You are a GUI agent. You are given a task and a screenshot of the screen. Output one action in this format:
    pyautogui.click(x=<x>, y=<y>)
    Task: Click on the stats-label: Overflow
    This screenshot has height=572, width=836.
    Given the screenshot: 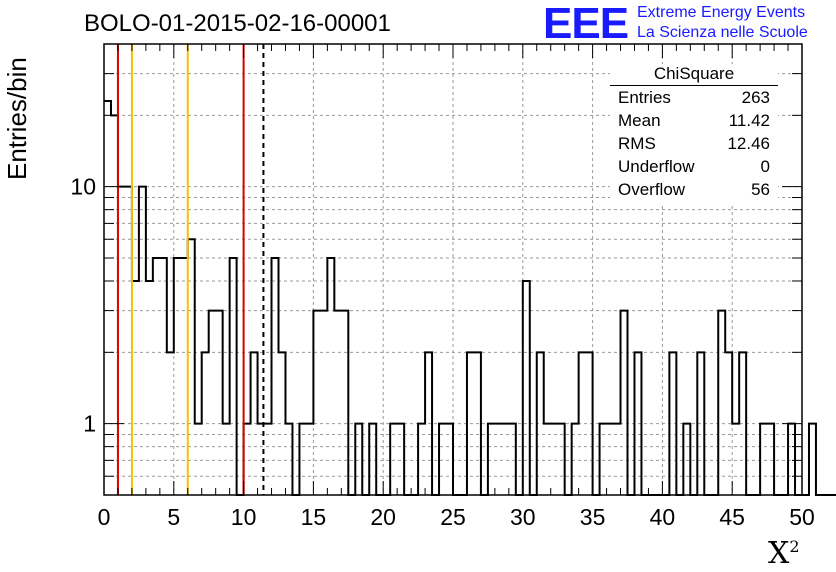 What is the action you would take?
    pyautogui.click(x=652, y=189)
    